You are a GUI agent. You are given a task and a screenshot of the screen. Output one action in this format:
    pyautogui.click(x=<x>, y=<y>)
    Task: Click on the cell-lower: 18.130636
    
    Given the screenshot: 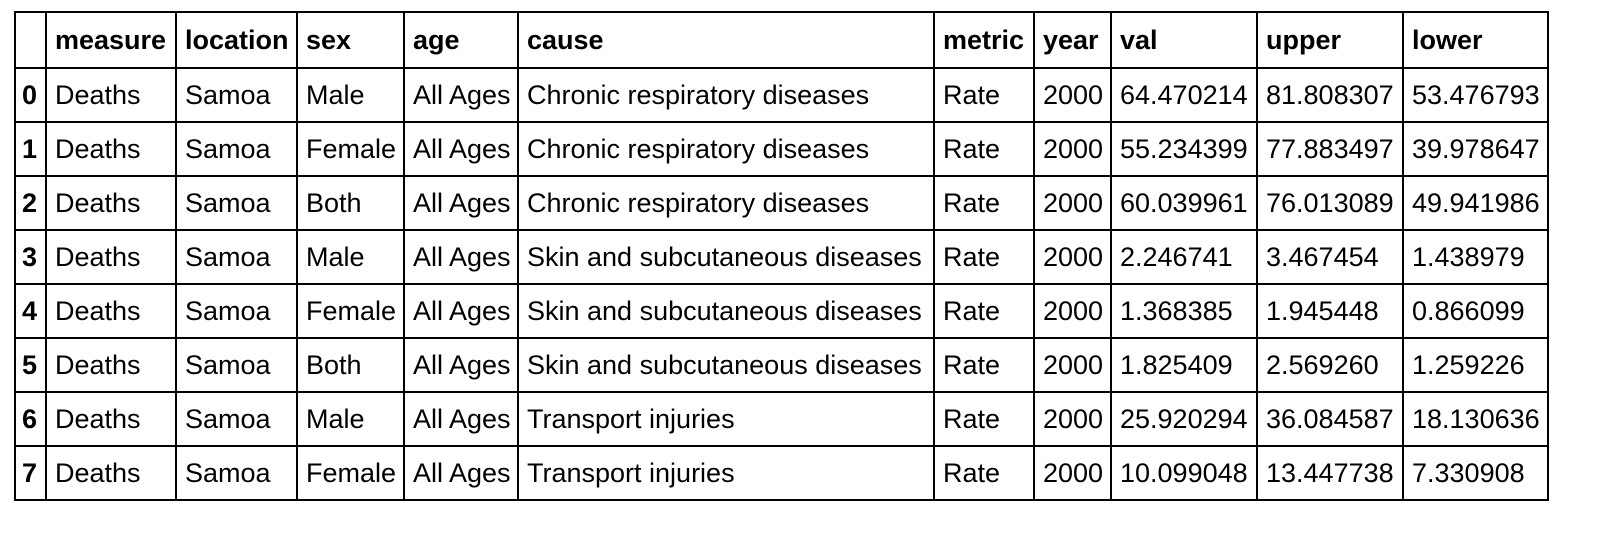 What is the action you would take?
    pyautogui.click(x=1475, y=419)
    